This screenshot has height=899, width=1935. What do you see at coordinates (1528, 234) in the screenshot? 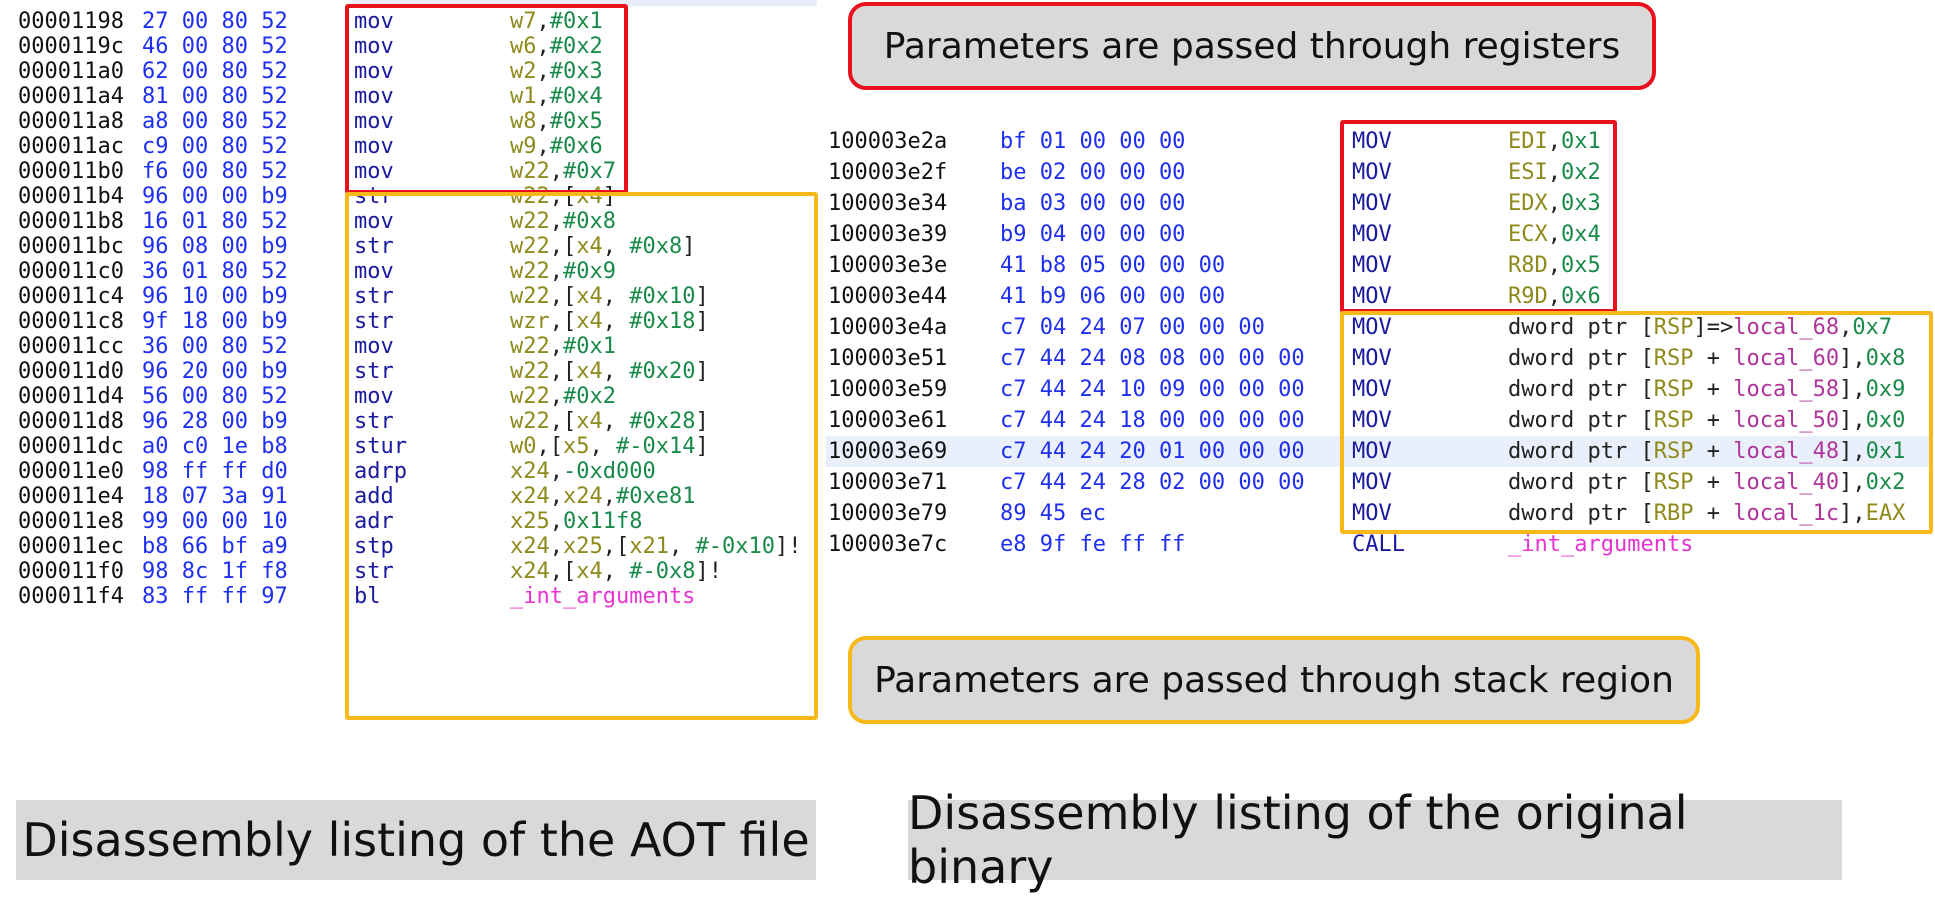
I see `operand-token: ECX` at bounding box center [1528, 234].